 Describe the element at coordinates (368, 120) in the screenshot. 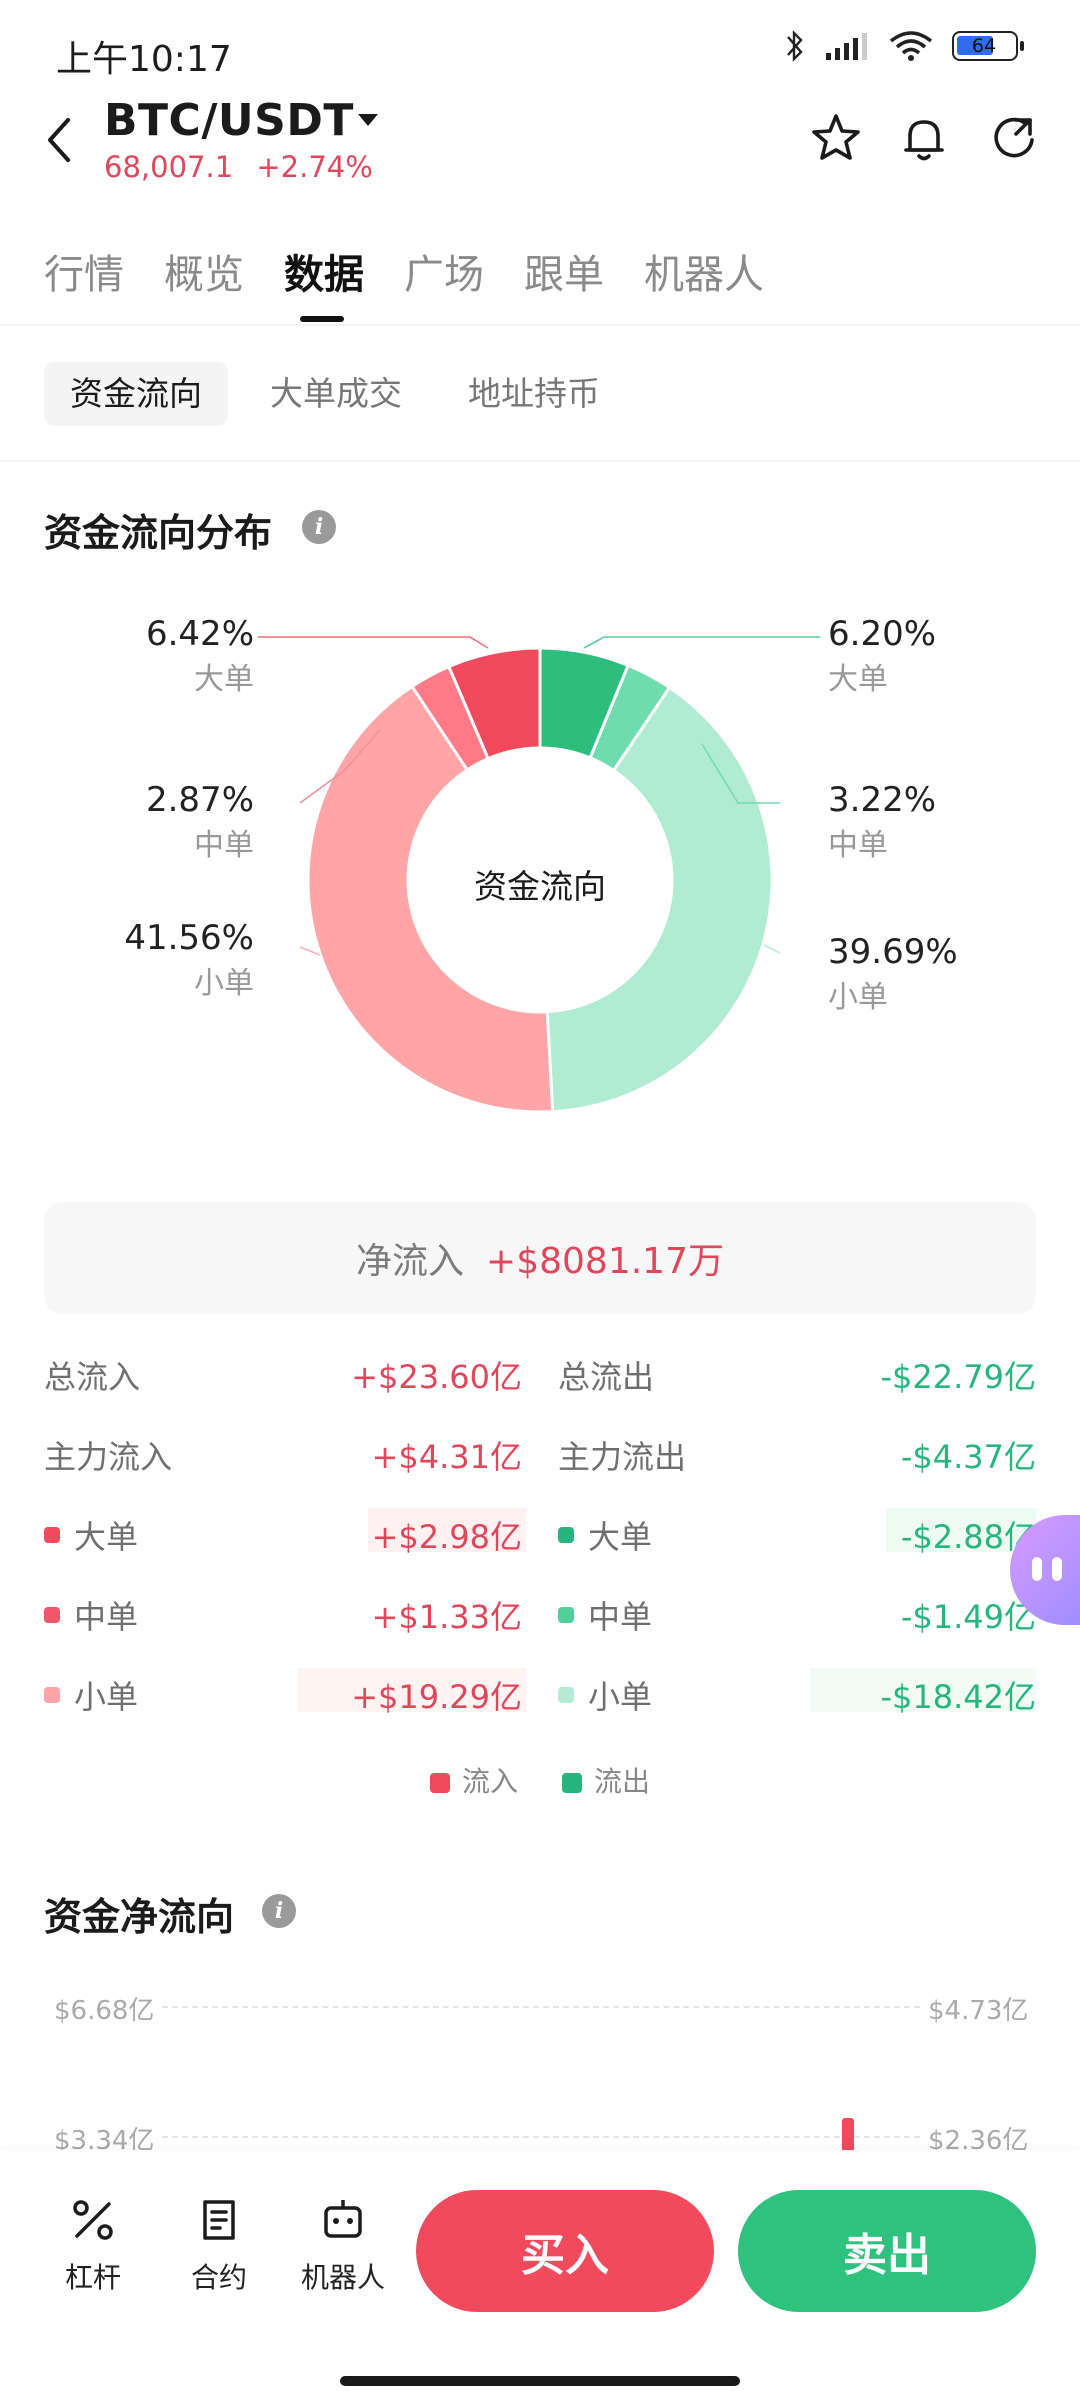

I see `caret-down-icon` at that location.